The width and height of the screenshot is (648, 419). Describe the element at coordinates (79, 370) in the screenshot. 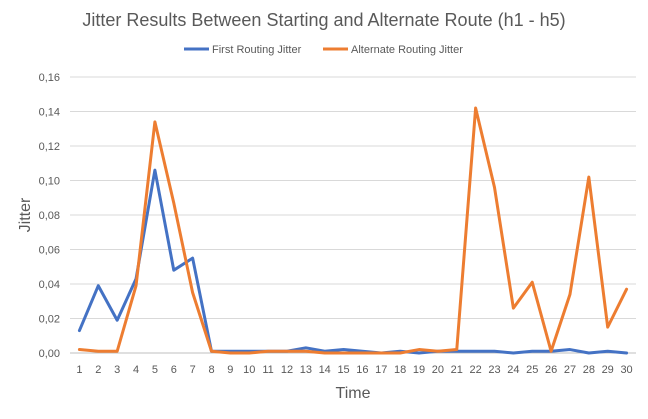

I see `x-tick-label: 1` at that location.